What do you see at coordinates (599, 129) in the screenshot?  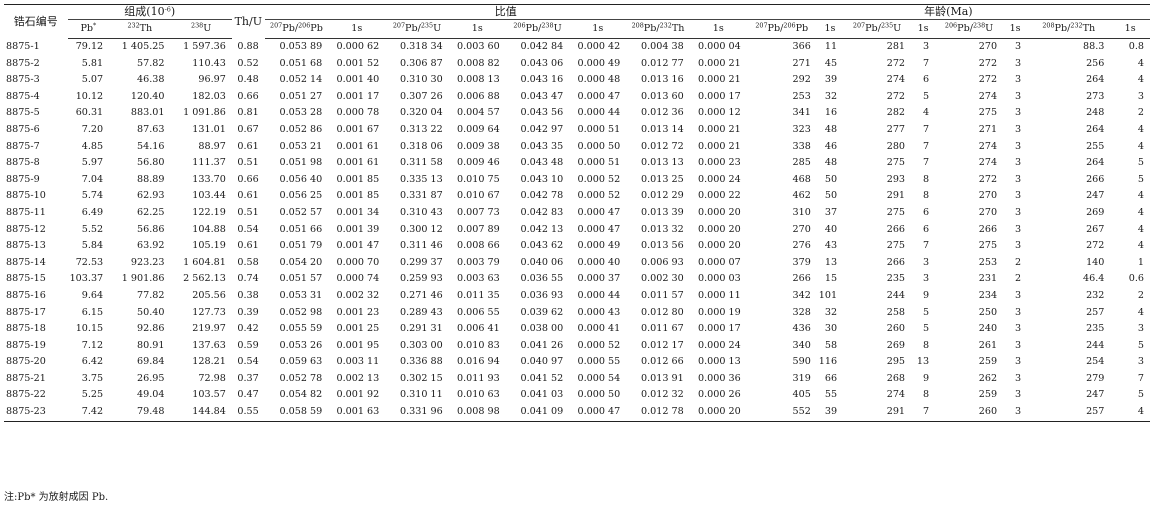 I see `table-cell: 0.000 51` at bounding box center [599, 129].